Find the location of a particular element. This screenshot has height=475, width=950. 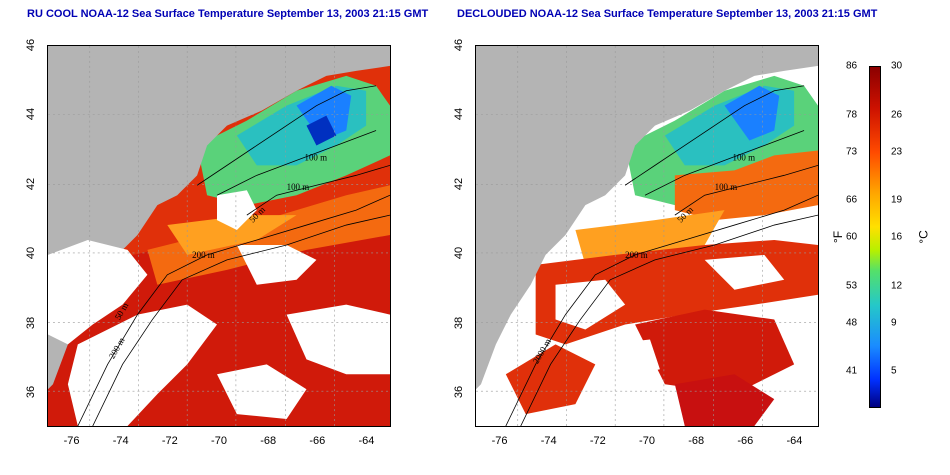

fahrenheit-tick-label: 86 is located at coordinates (852, 66).